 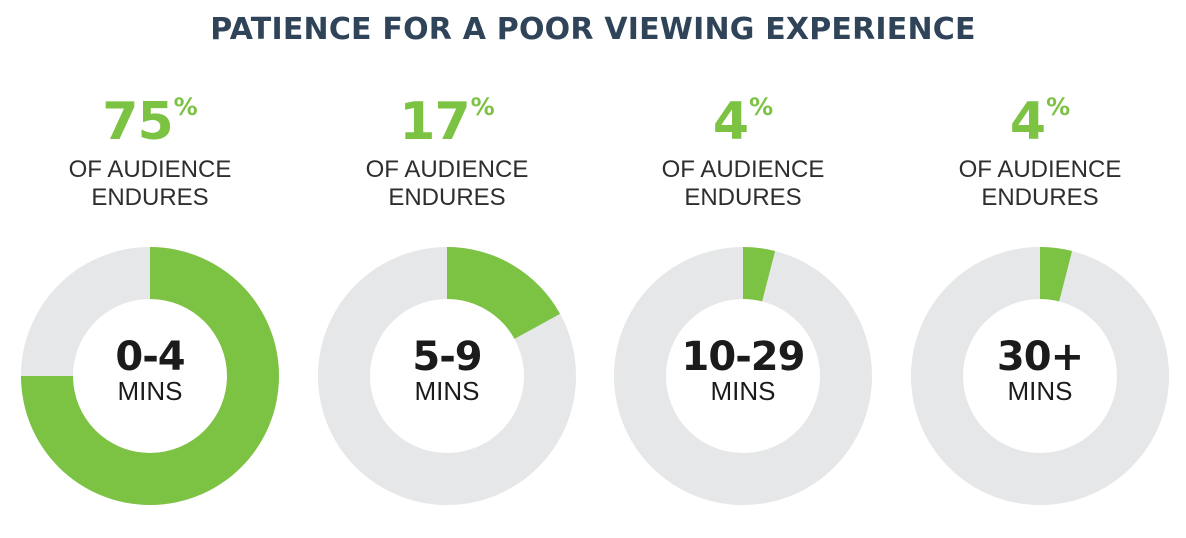 I want to click on percent-label: 17%, so click(x=447, y=122).